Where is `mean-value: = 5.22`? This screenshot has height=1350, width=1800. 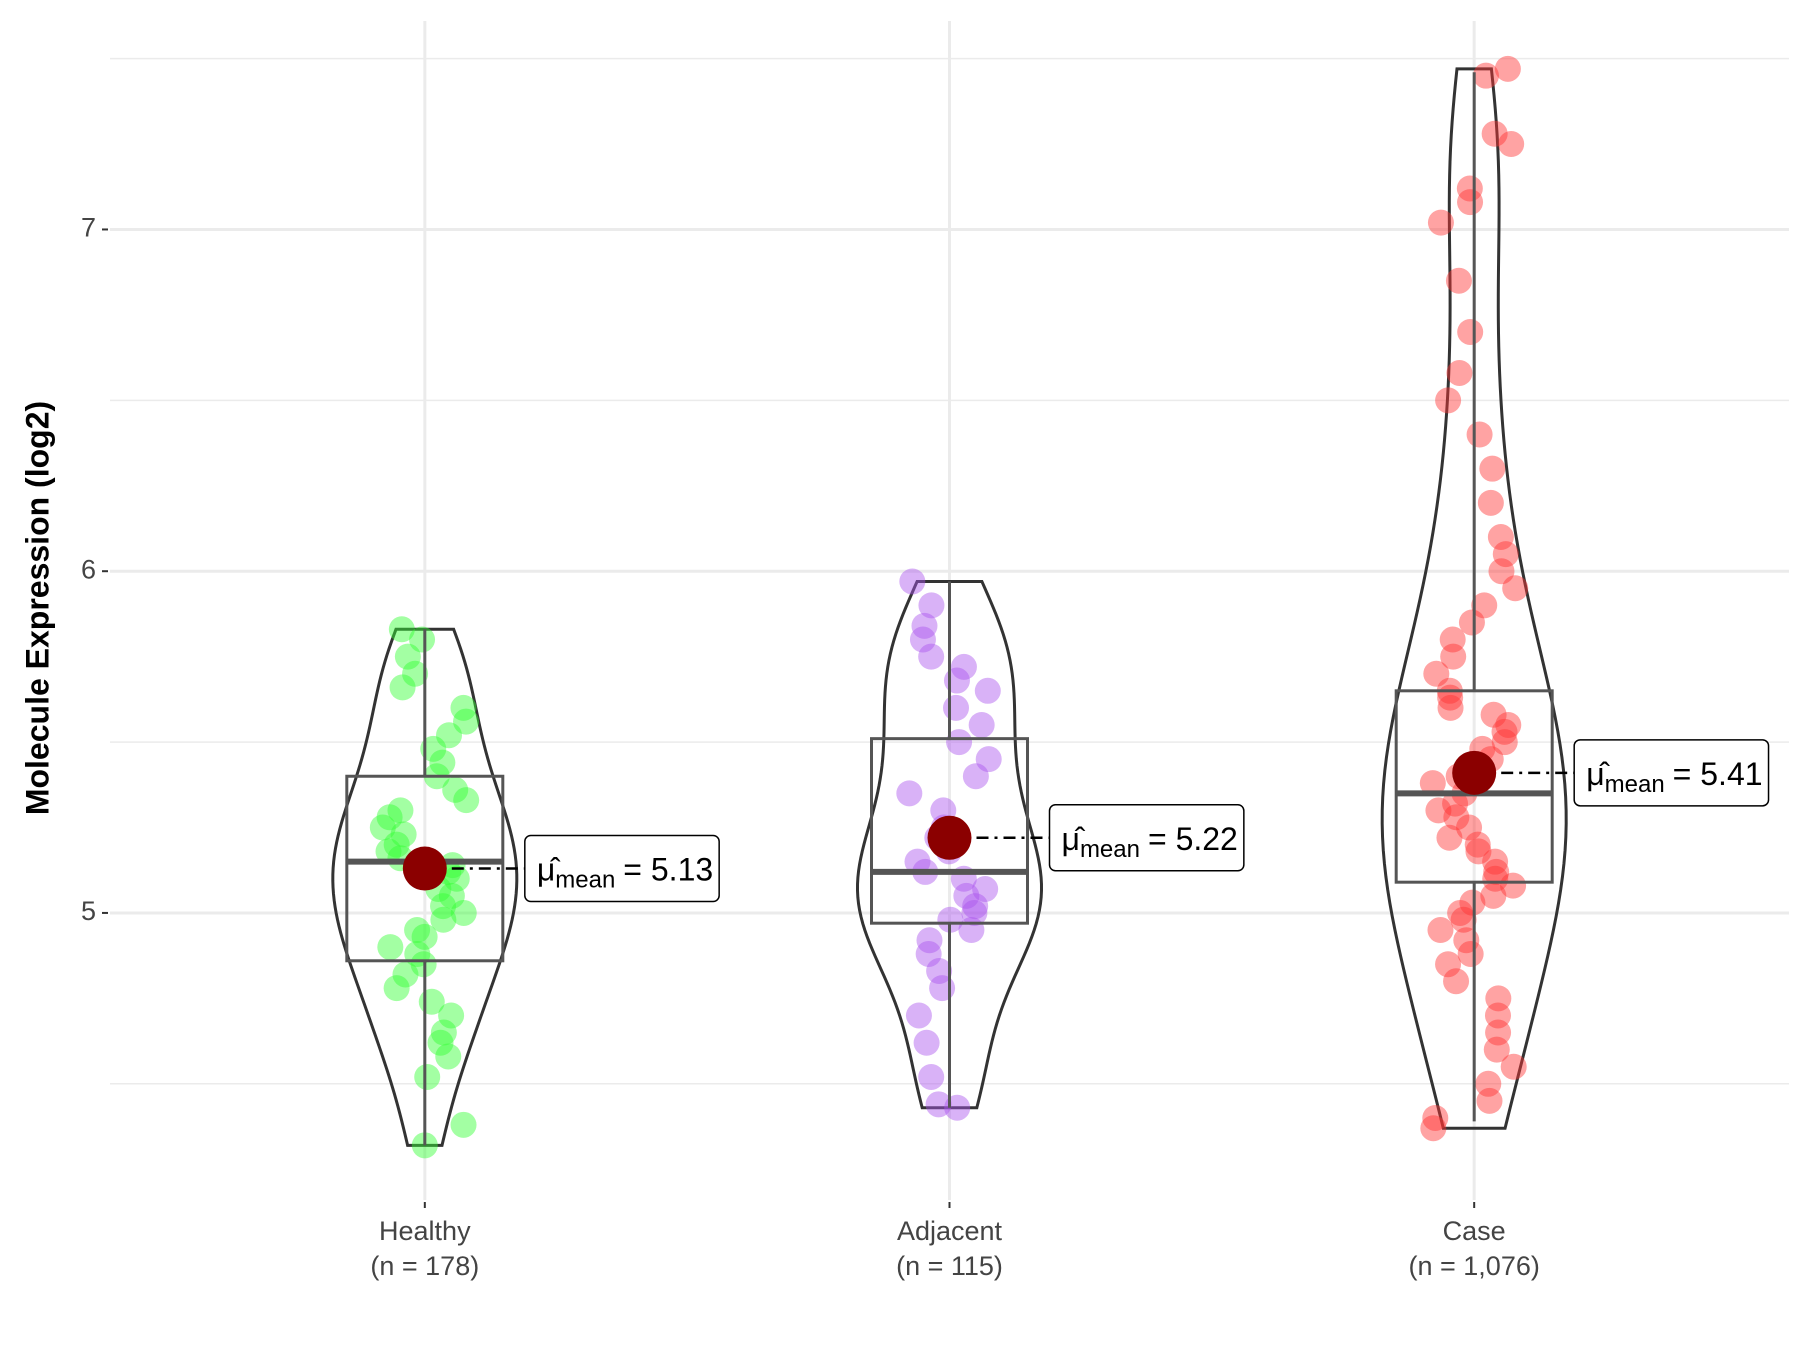
mean-value: = 5.22 is located at coordinates (1193, 839).